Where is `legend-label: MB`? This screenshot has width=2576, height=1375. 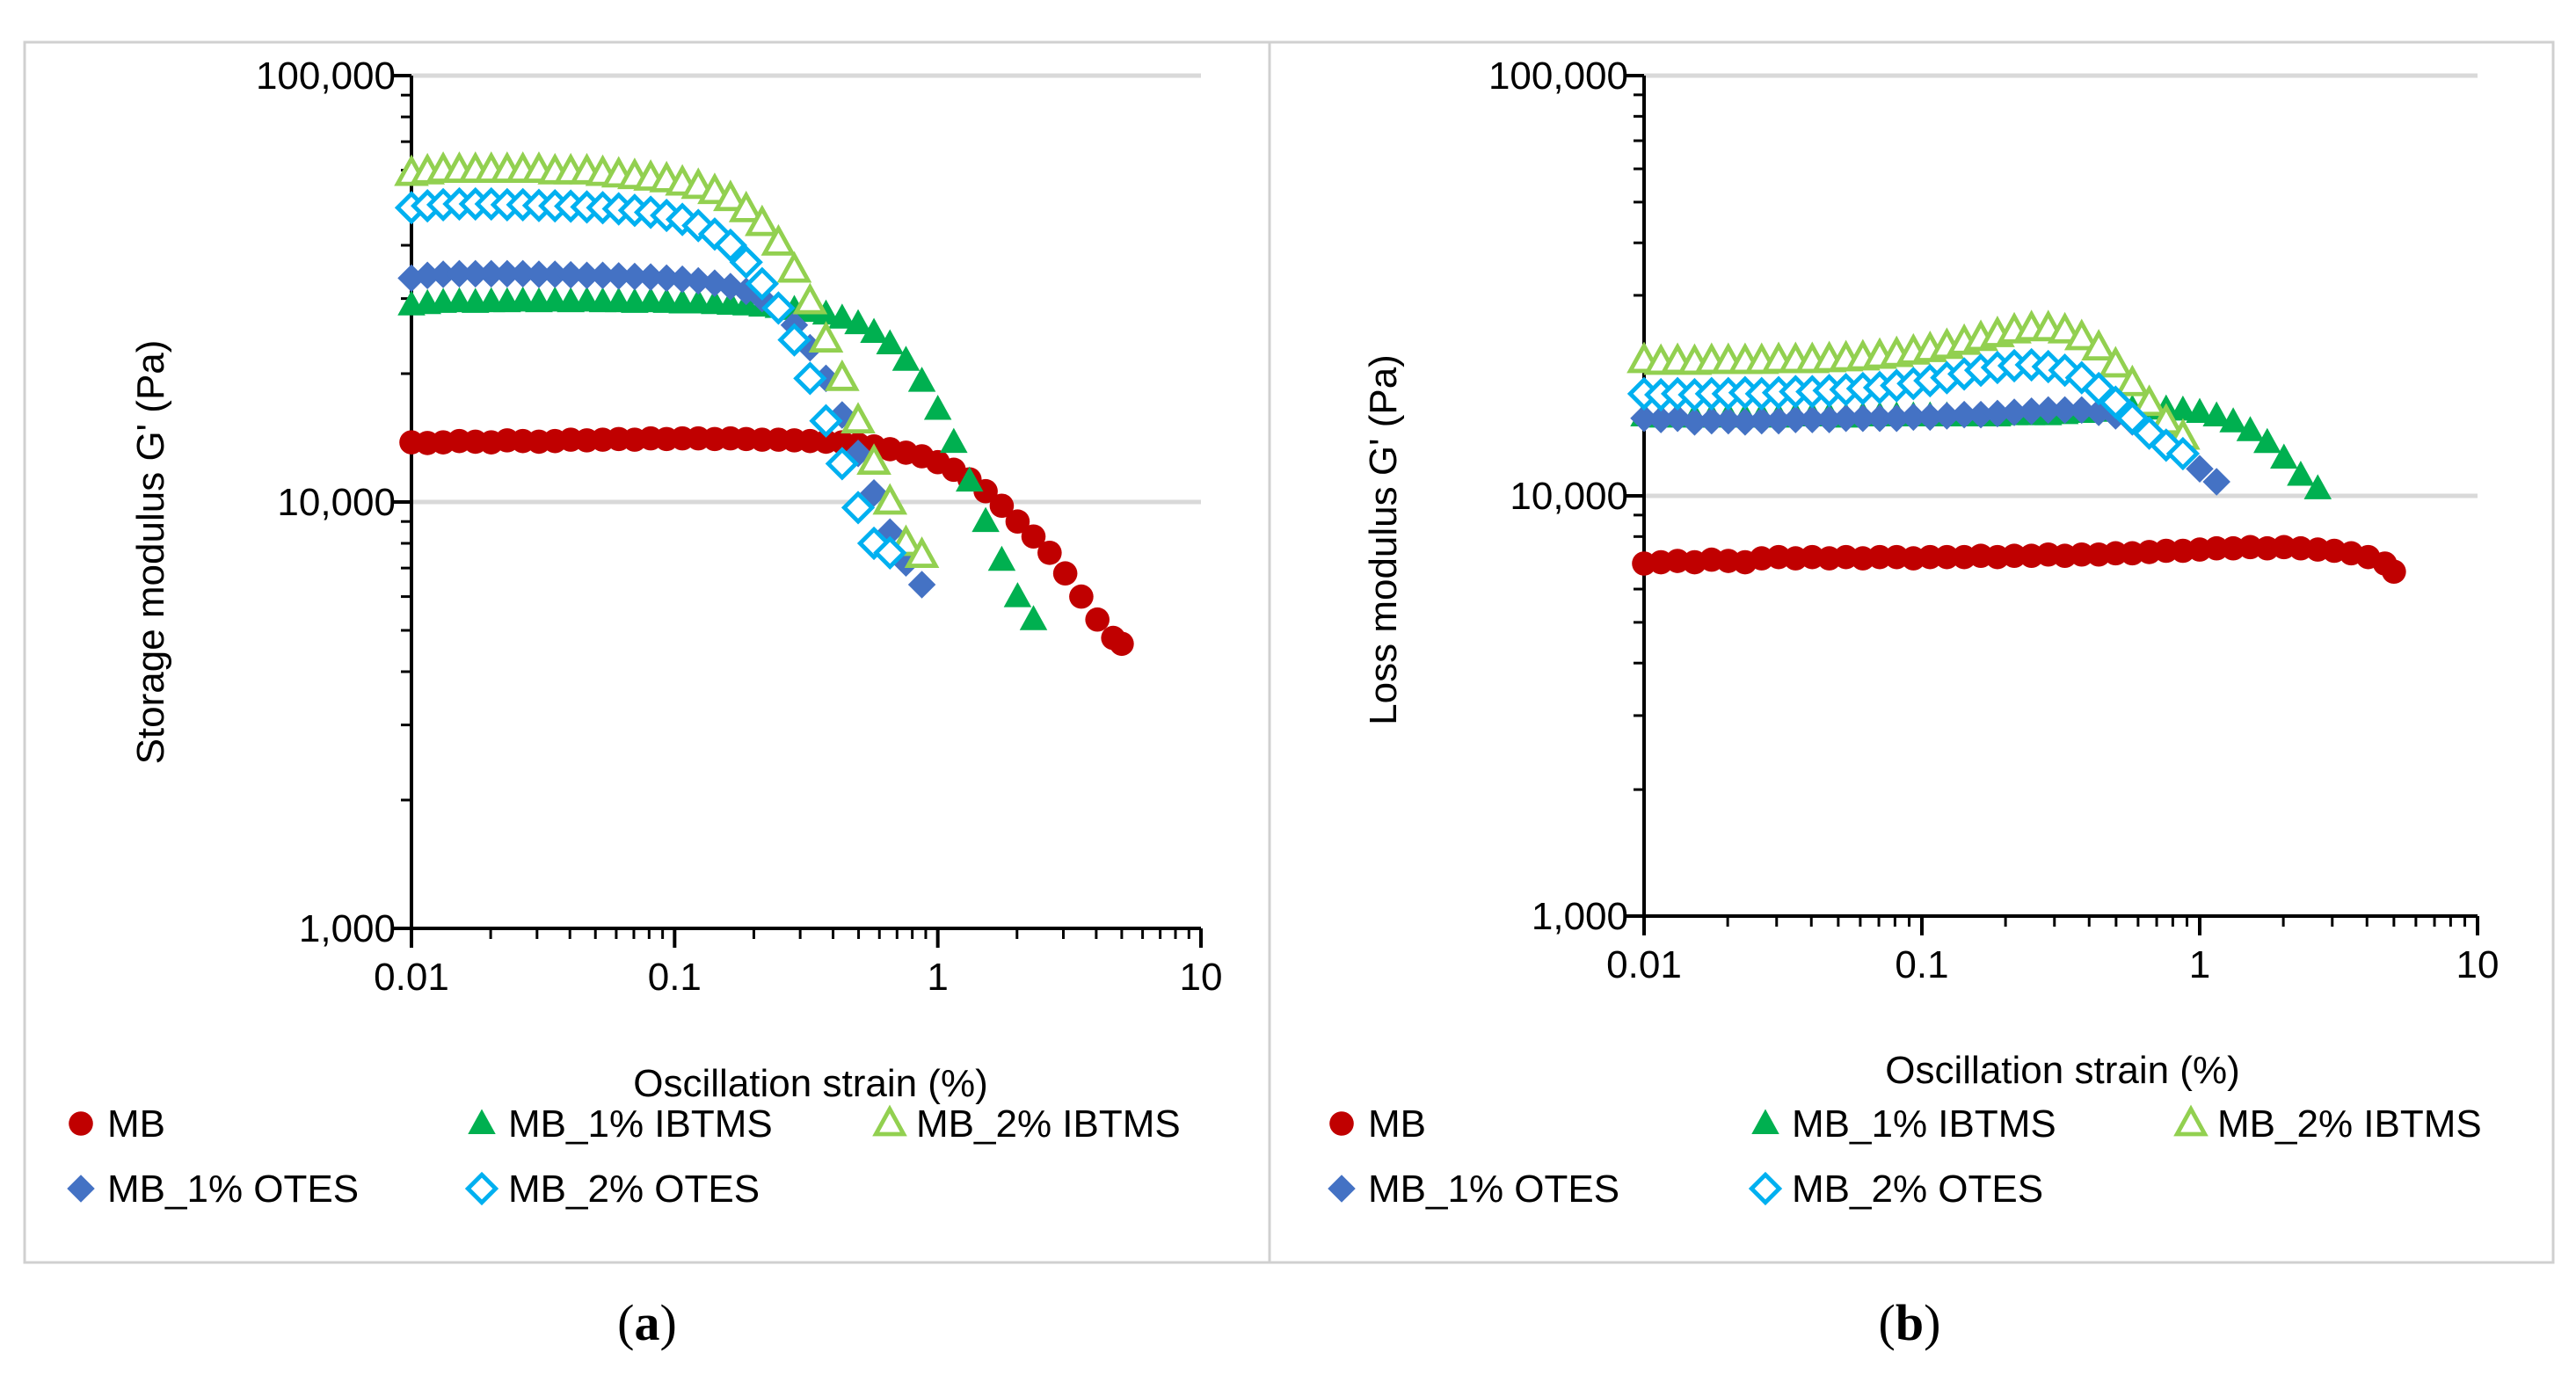 legend-label: MB is located at coordinates (136, 1124).